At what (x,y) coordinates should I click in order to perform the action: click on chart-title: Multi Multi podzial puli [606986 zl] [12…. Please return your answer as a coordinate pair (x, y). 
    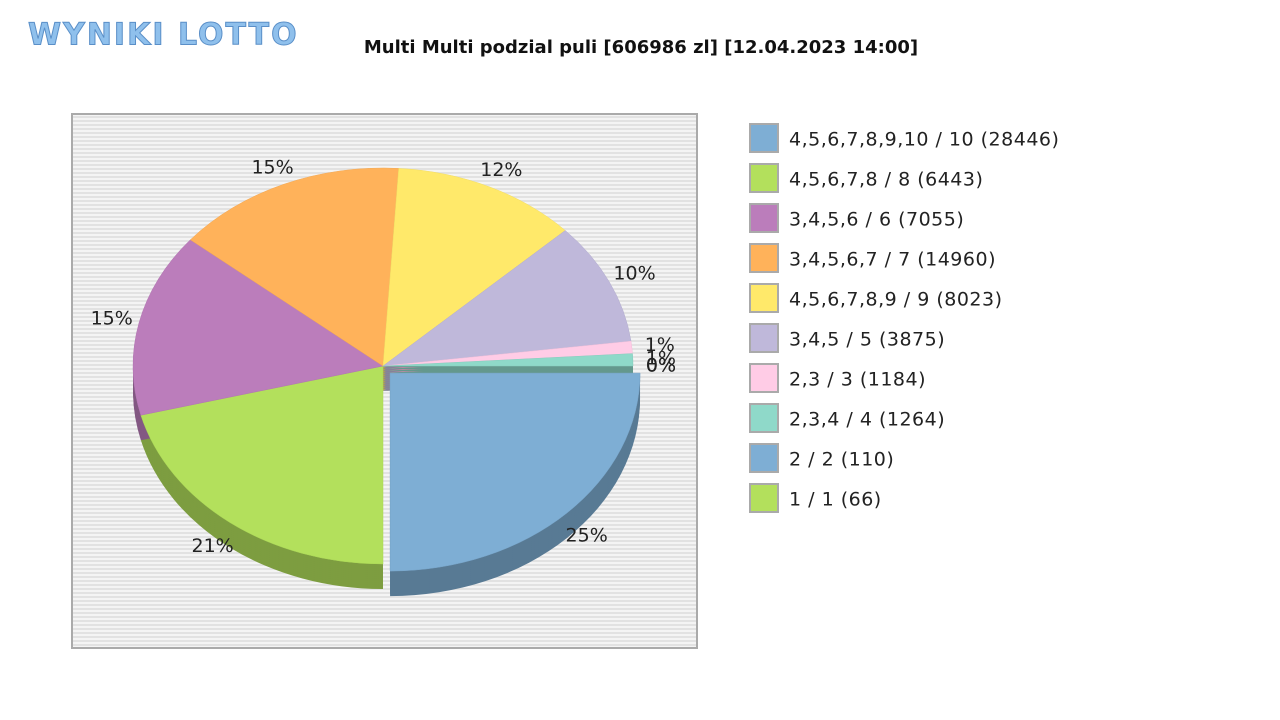
    Looking at the image, I should click on (641, 47).